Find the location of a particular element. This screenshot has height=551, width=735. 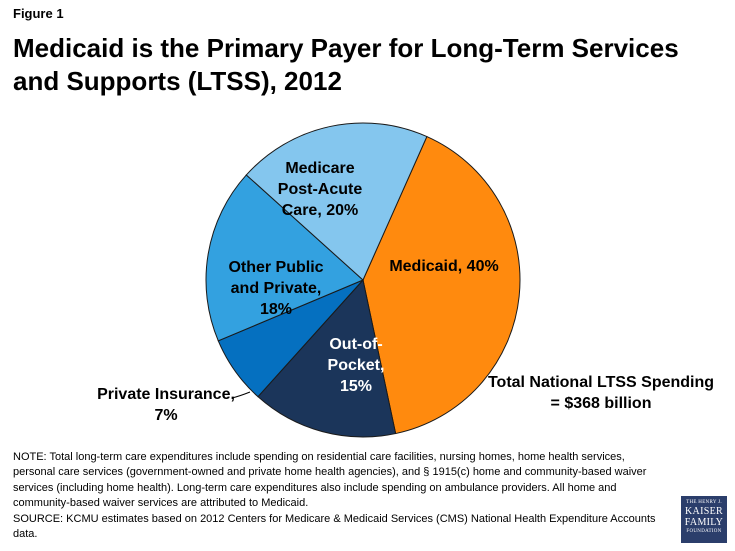

pie-slice-out-of-pocket is located at coordinates (327, 358).